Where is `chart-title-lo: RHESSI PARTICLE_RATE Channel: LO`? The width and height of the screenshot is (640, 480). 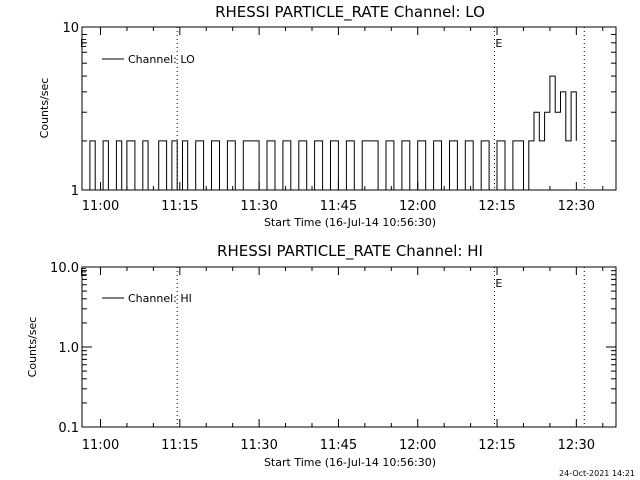 chart-title-lo: RHESSI PARTICLE_RATE Channel: LO is located at coordinates (350, 12).